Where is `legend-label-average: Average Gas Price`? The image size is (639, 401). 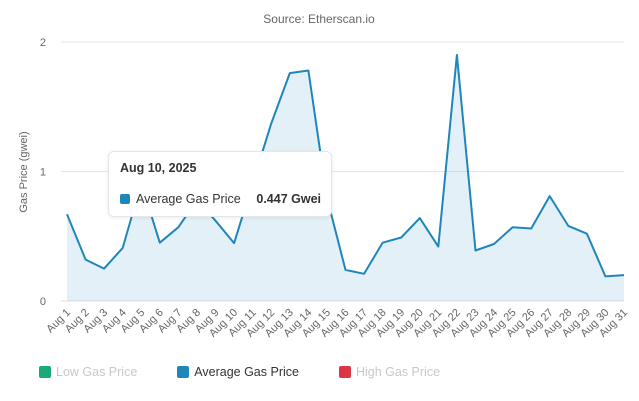 legend-label-average: Average Gas Price is located at coordinates (246, 372).